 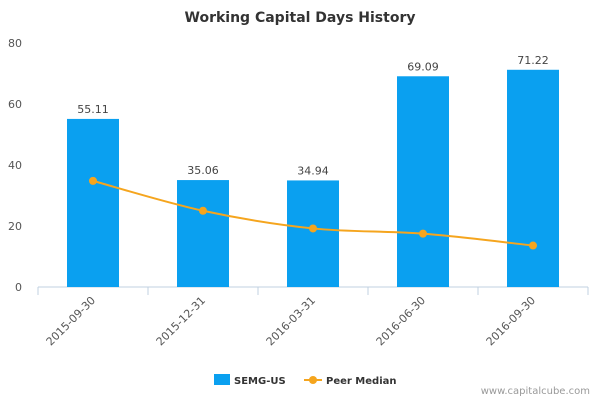 I want to click on legend-label-peer: Peer Median, so click(x=361, y=381).